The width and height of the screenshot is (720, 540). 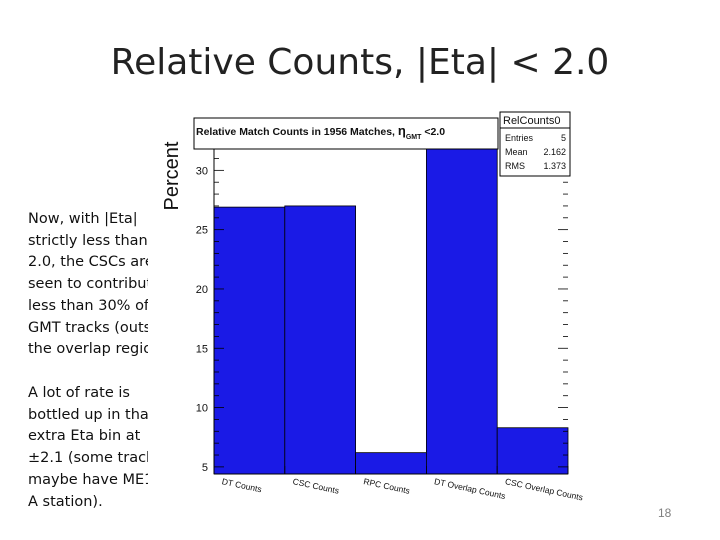 What do you see at coordinates (202, 349) in the screenshot?
I see `y-tick-label: 15` at bounding box center [202, 349].